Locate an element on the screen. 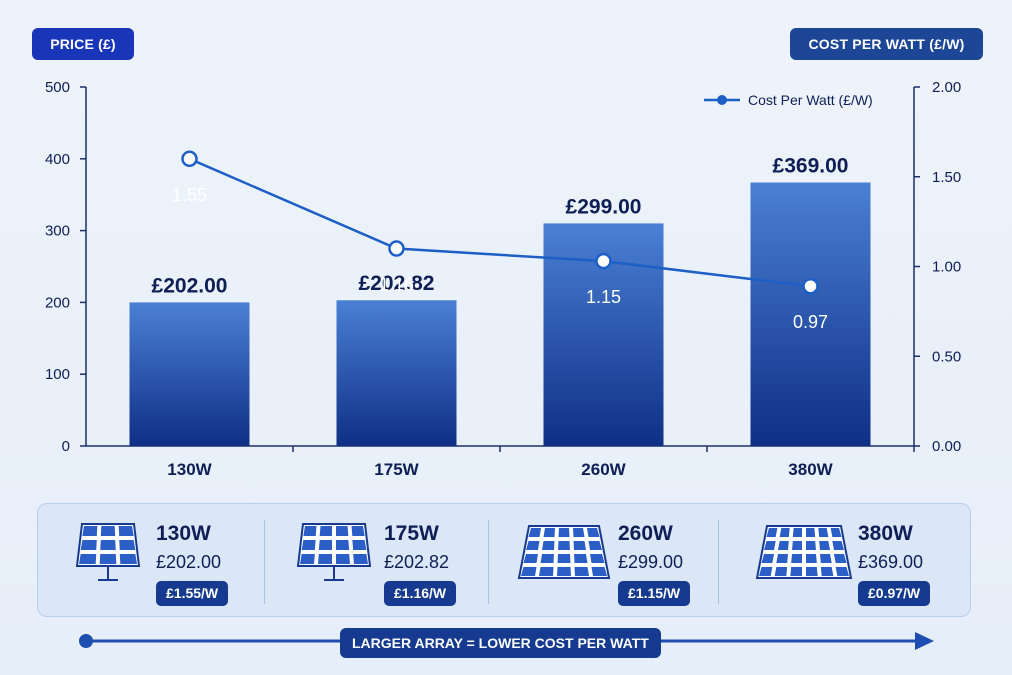 This screenshot has height=675, width=1012. price-data-label: £299.00 is located at coordinates (604, 206).